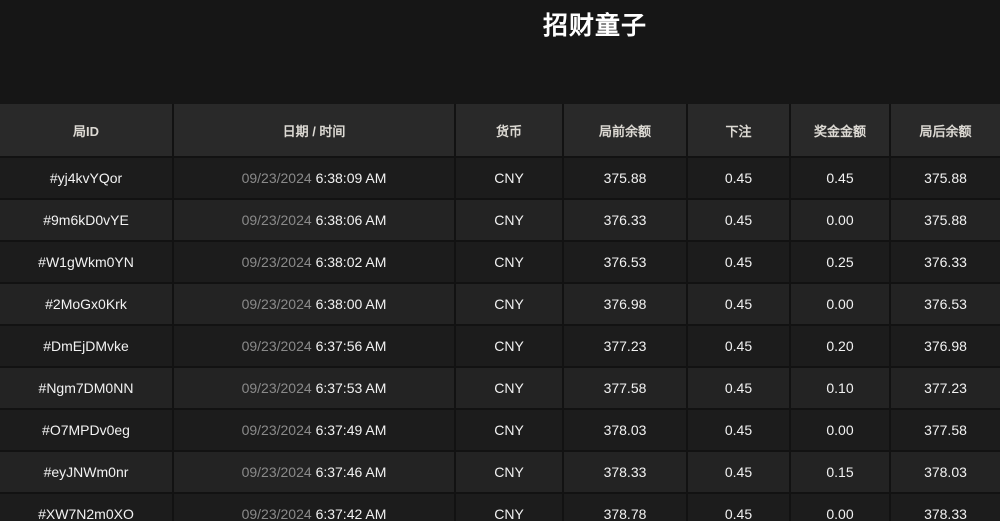 This screenshot has height=521, width=1000. I want to click on datetime-cell: 09/23/2024 6:38:09 AM, so click(314, 178).